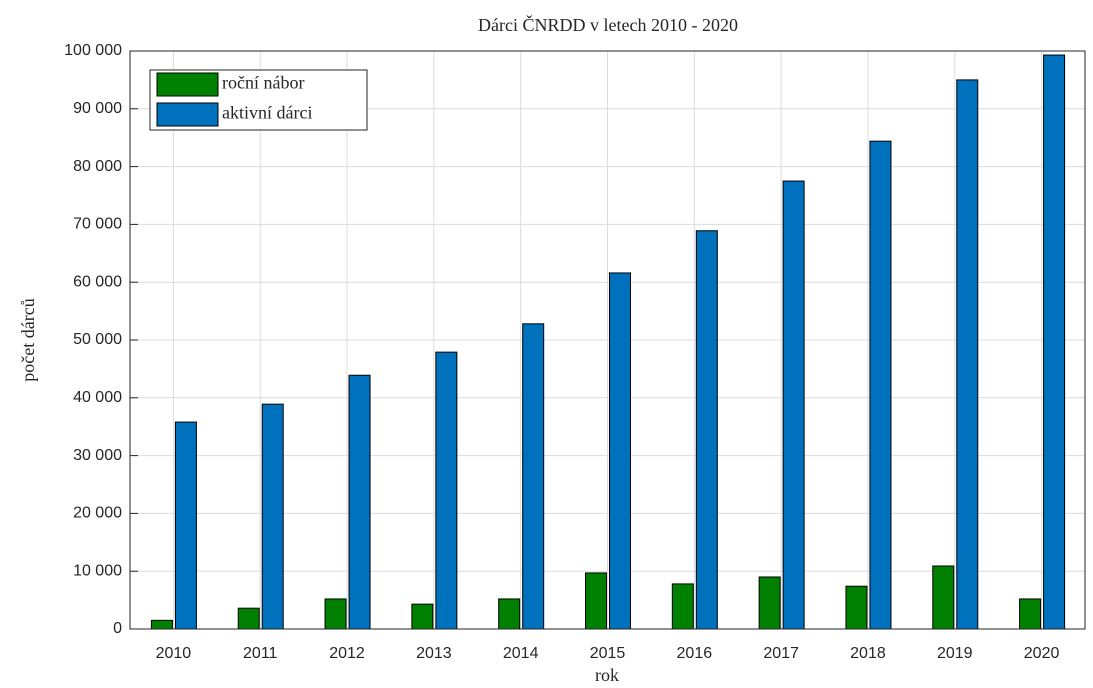 This screenshot has height=688, width=1093. I want to click on x-tick-label: 2013, so click(434, 653).